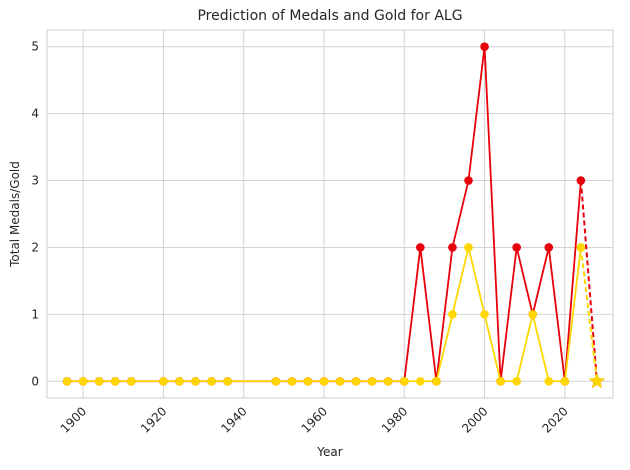 The width and height of the screenshot is (630, 470). I want to click on x-tick-label: 1900, so click(73, 419).